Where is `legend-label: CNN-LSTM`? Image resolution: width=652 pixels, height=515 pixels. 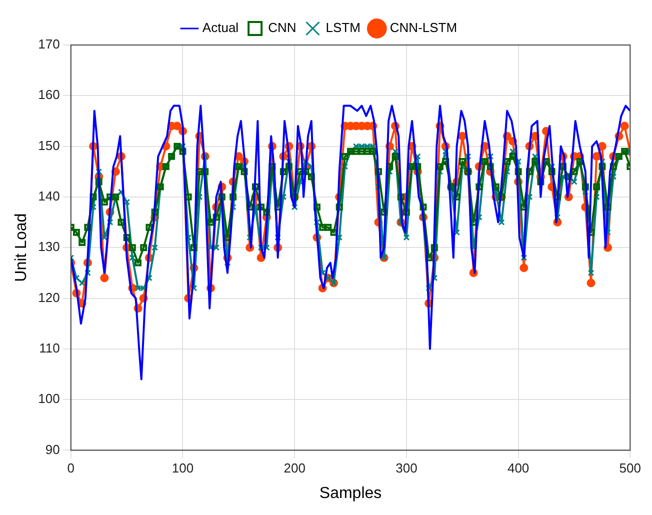 legend-label: CNN-LSTM is located at coordinates (424, 28).